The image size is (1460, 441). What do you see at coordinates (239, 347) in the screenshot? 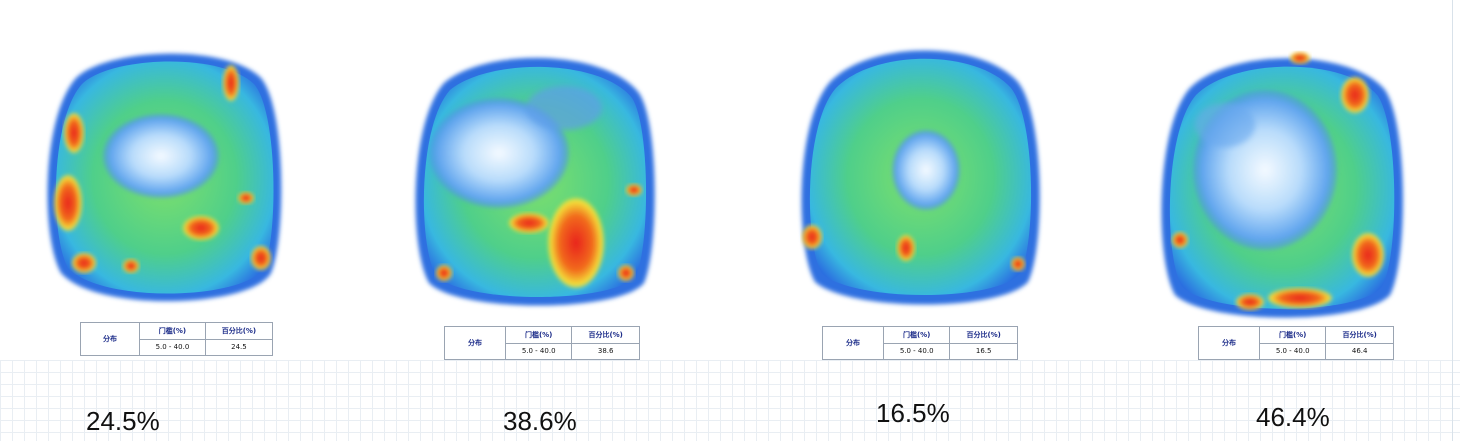
I see `percent-value: 24.5` at bounding box center [239, 347].